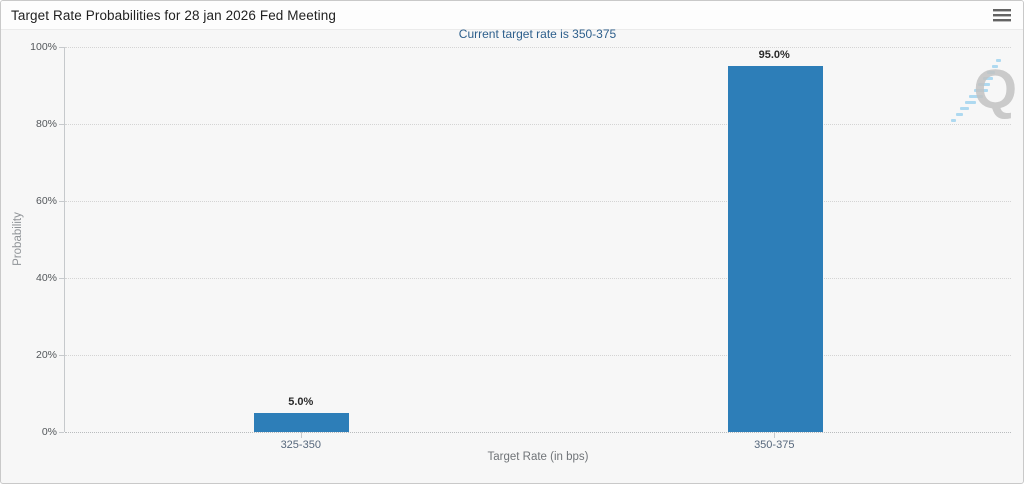  What do you see at coordinates (301, 401) in the screenshot?
I see `bar-value-label: 5.0%` at bounding box center [301, 401].